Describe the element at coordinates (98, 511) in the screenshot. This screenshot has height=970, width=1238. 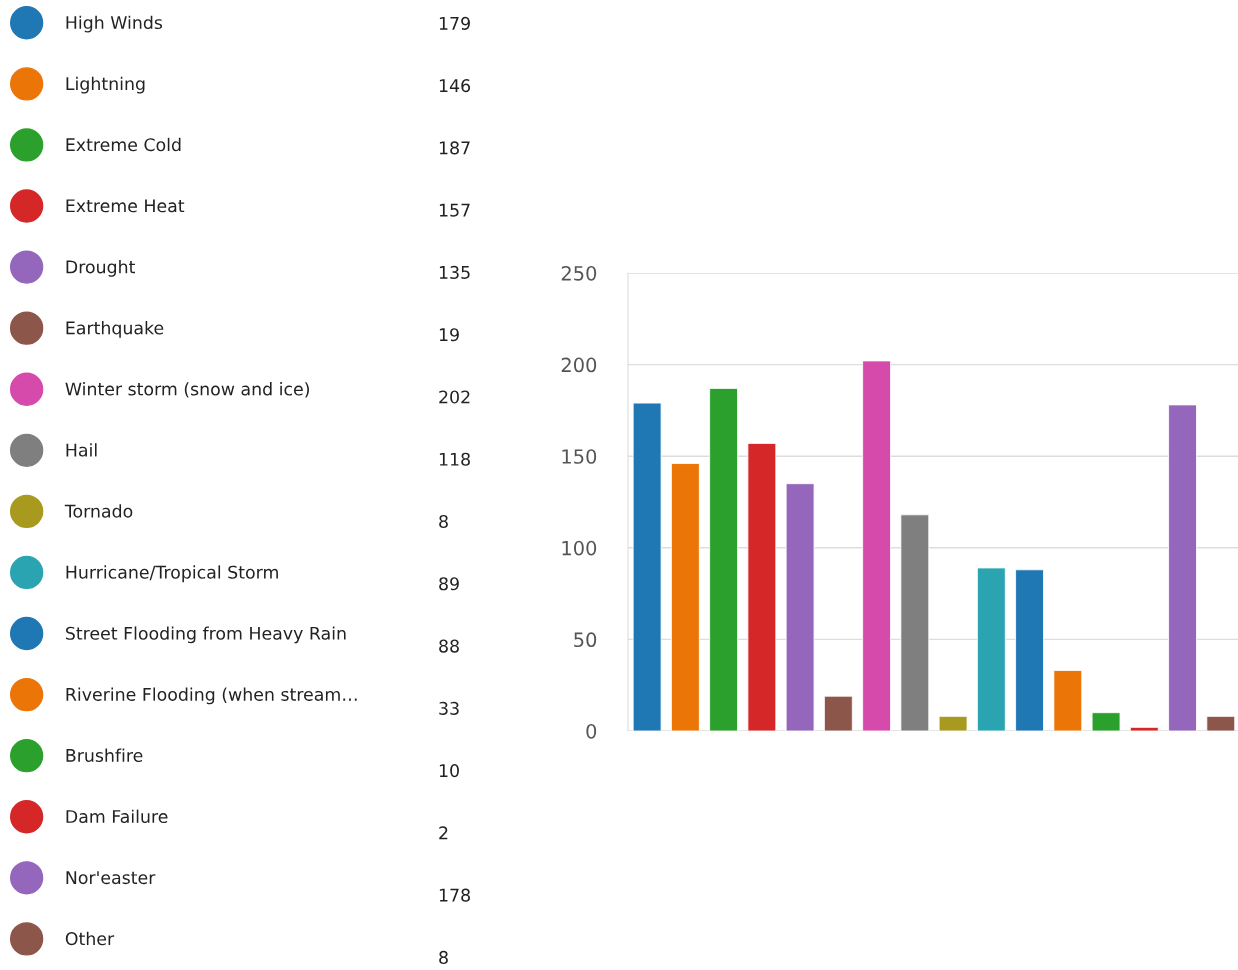
I see `legend-label: Tornado` at that location.